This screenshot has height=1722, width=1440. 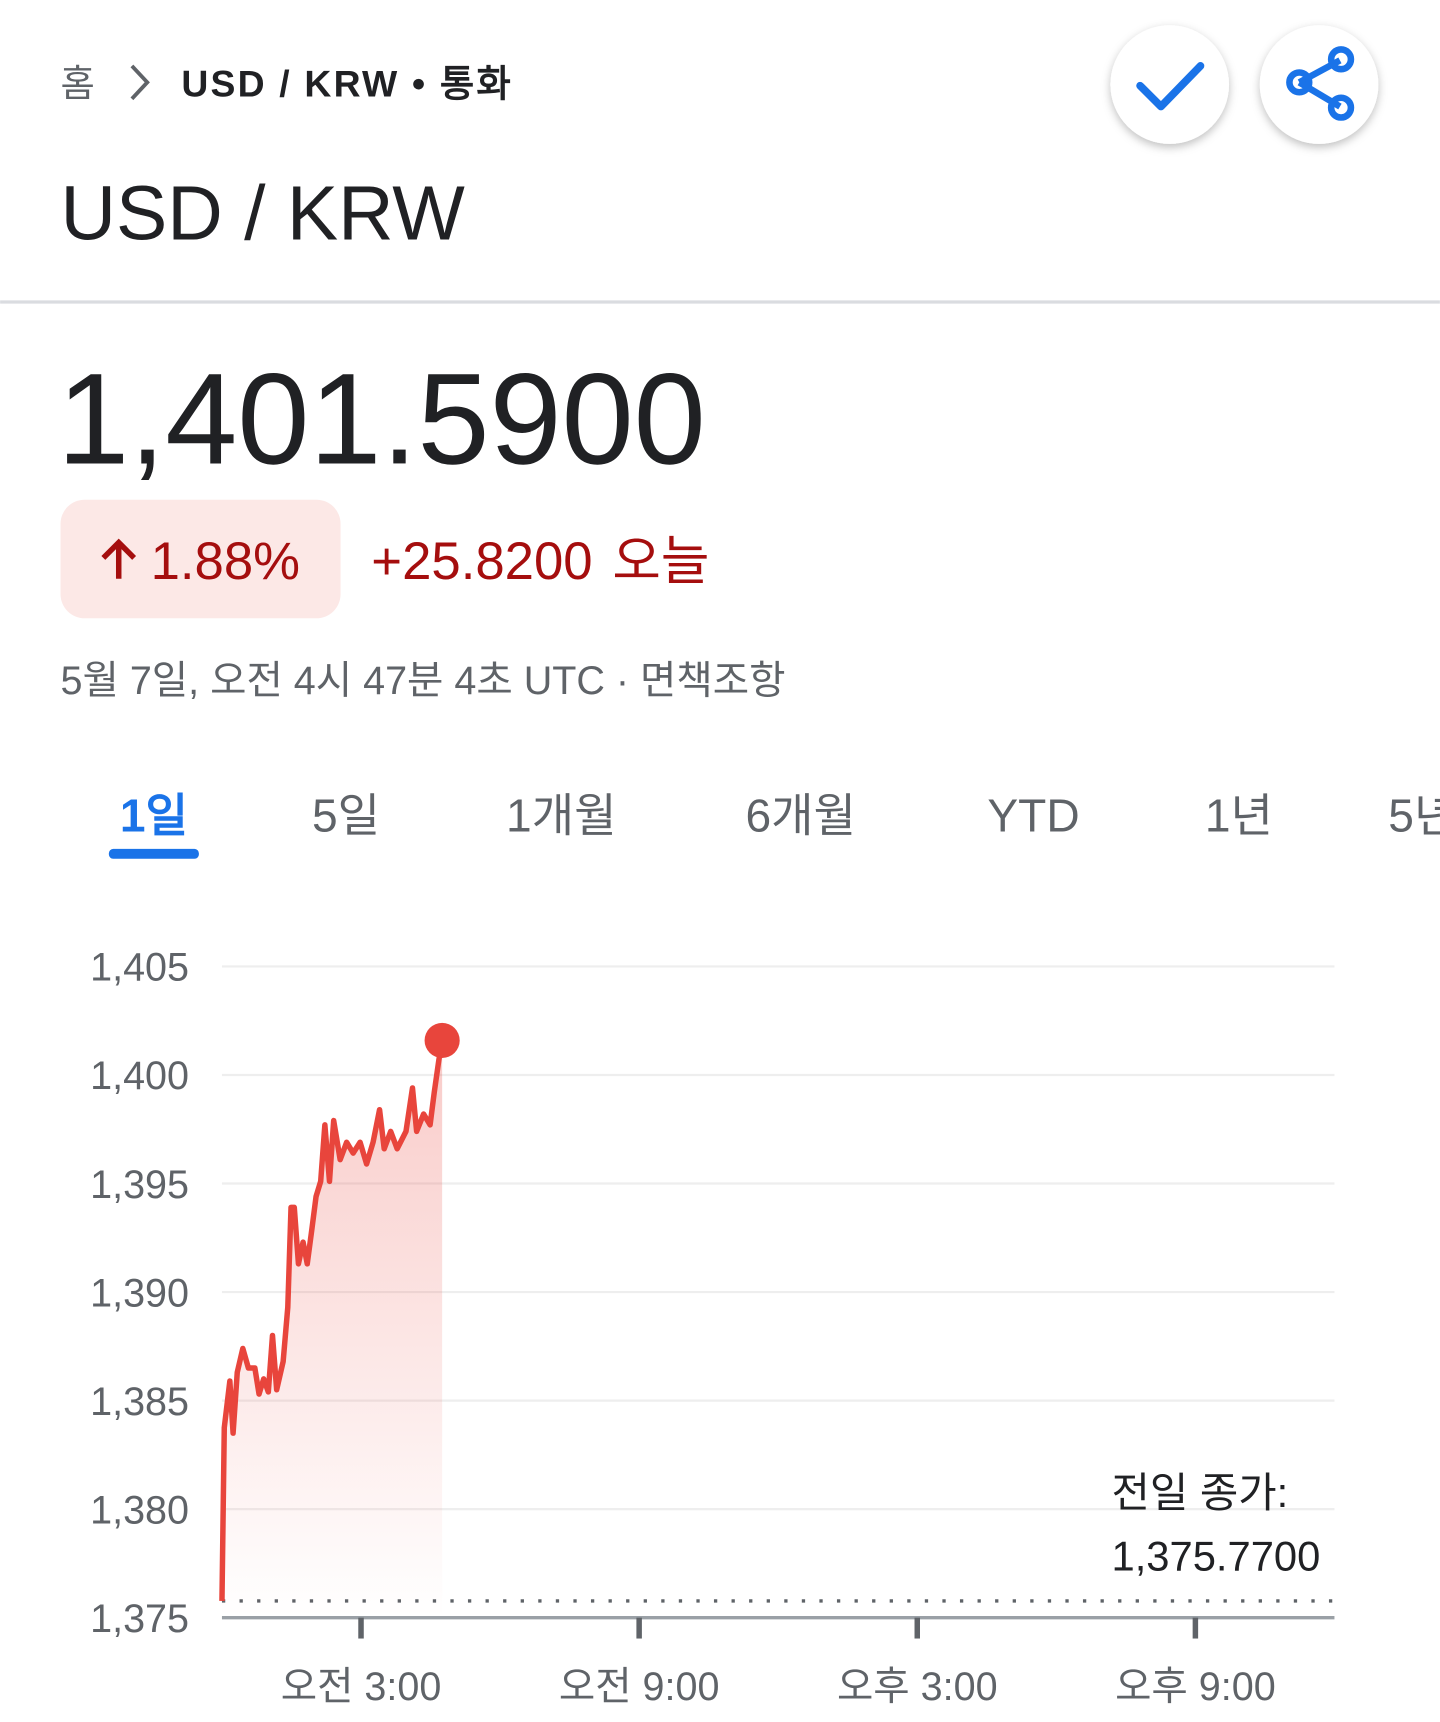 What do you see at coordinates (917, 1687) in the screenshot?
I see `x-tick-label: 오후 3:00` at bounding box center [917, 1687].